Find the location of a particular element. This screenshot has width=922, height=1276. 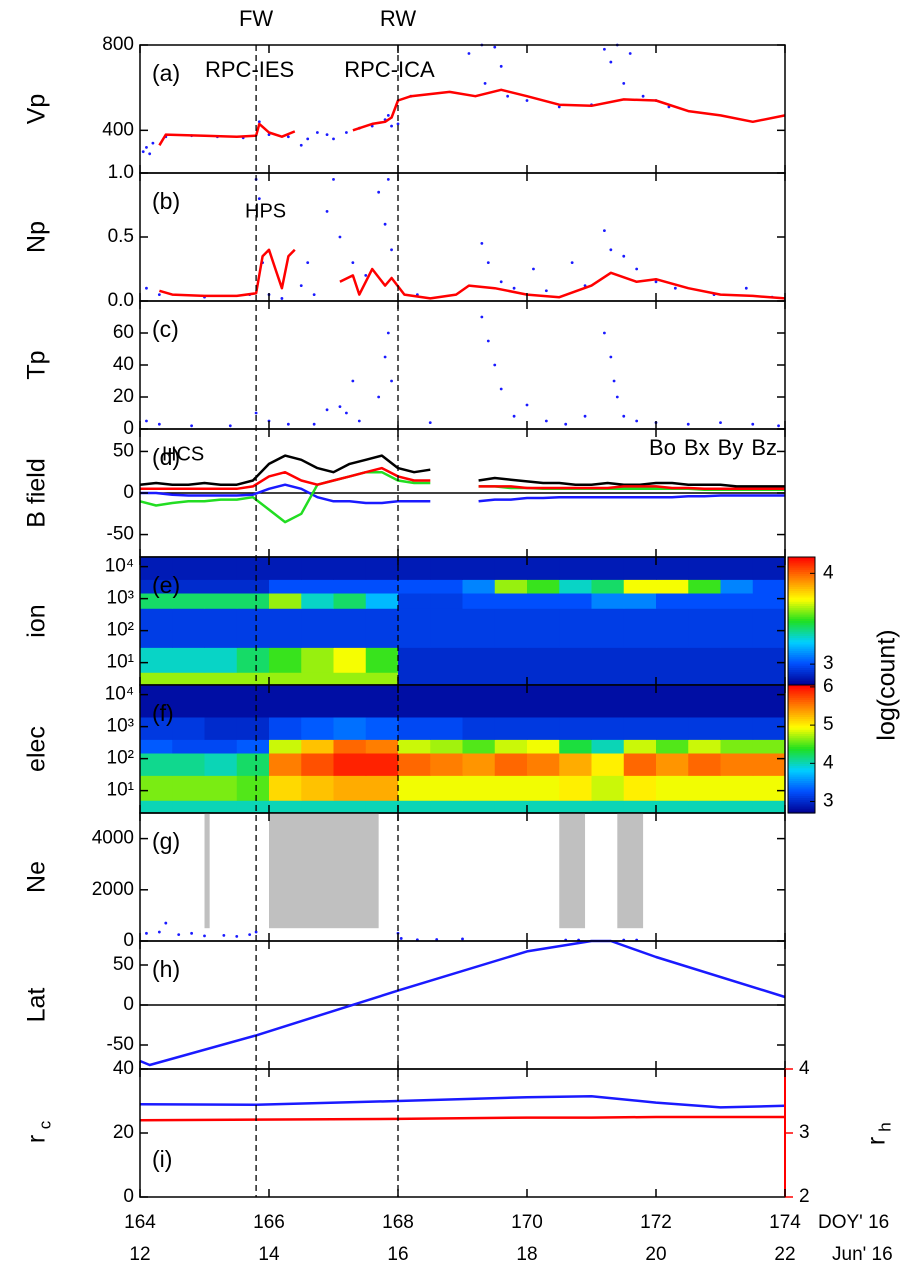

x-tick-label-date: 16 is located at coordinates (397, 1254).